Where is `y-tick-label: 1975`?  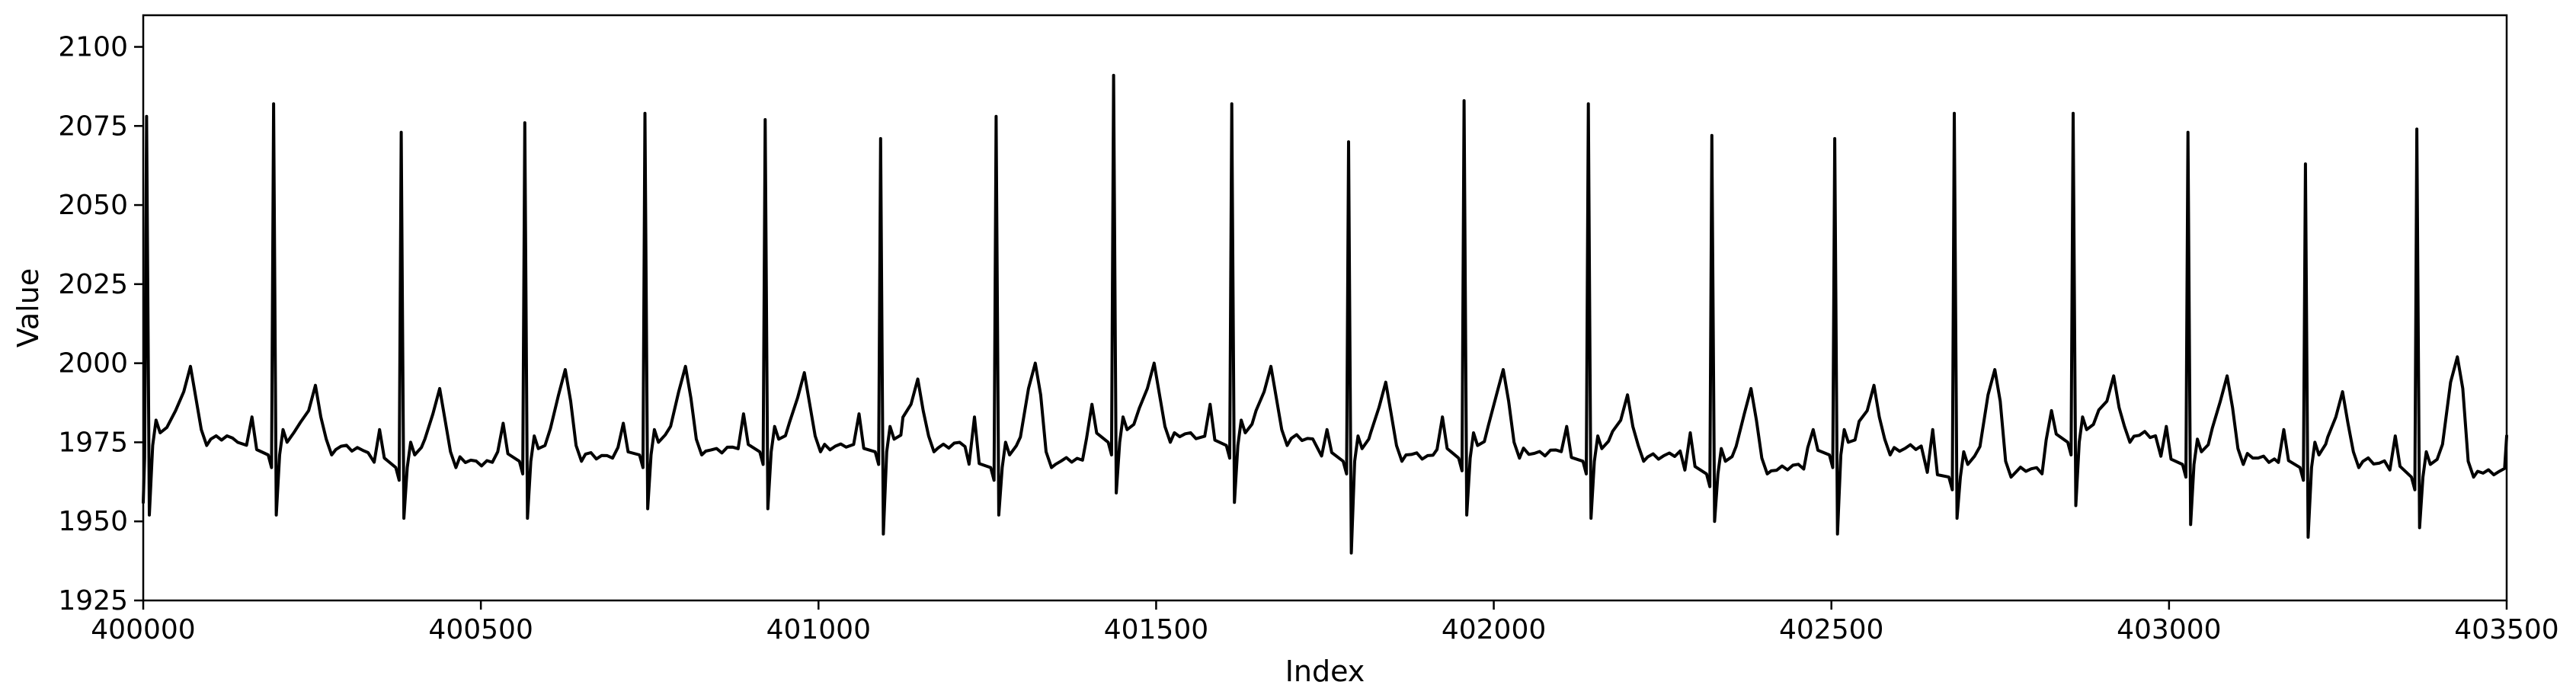 y-tick-label: 1975 is located at coordinates (93, 442).